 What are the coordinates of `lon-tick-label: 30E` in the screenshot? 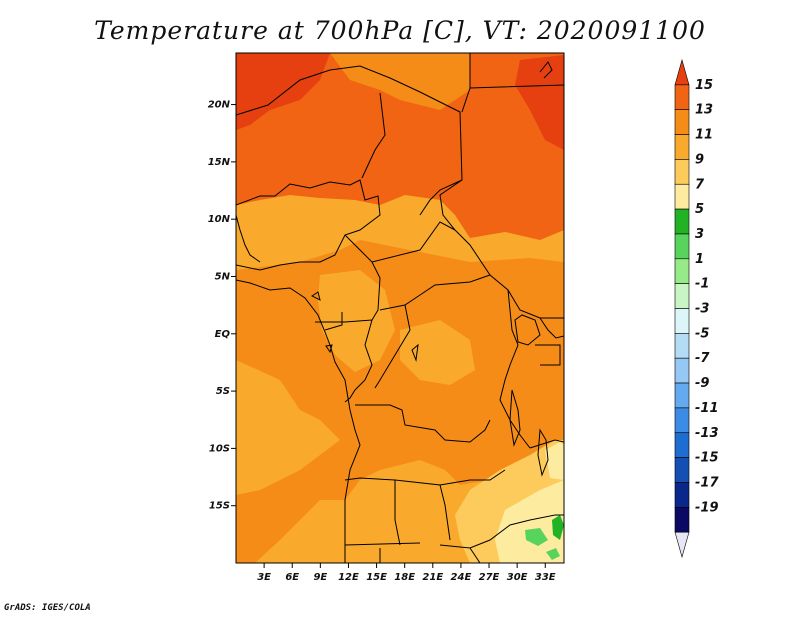 It's located at (517, 577).